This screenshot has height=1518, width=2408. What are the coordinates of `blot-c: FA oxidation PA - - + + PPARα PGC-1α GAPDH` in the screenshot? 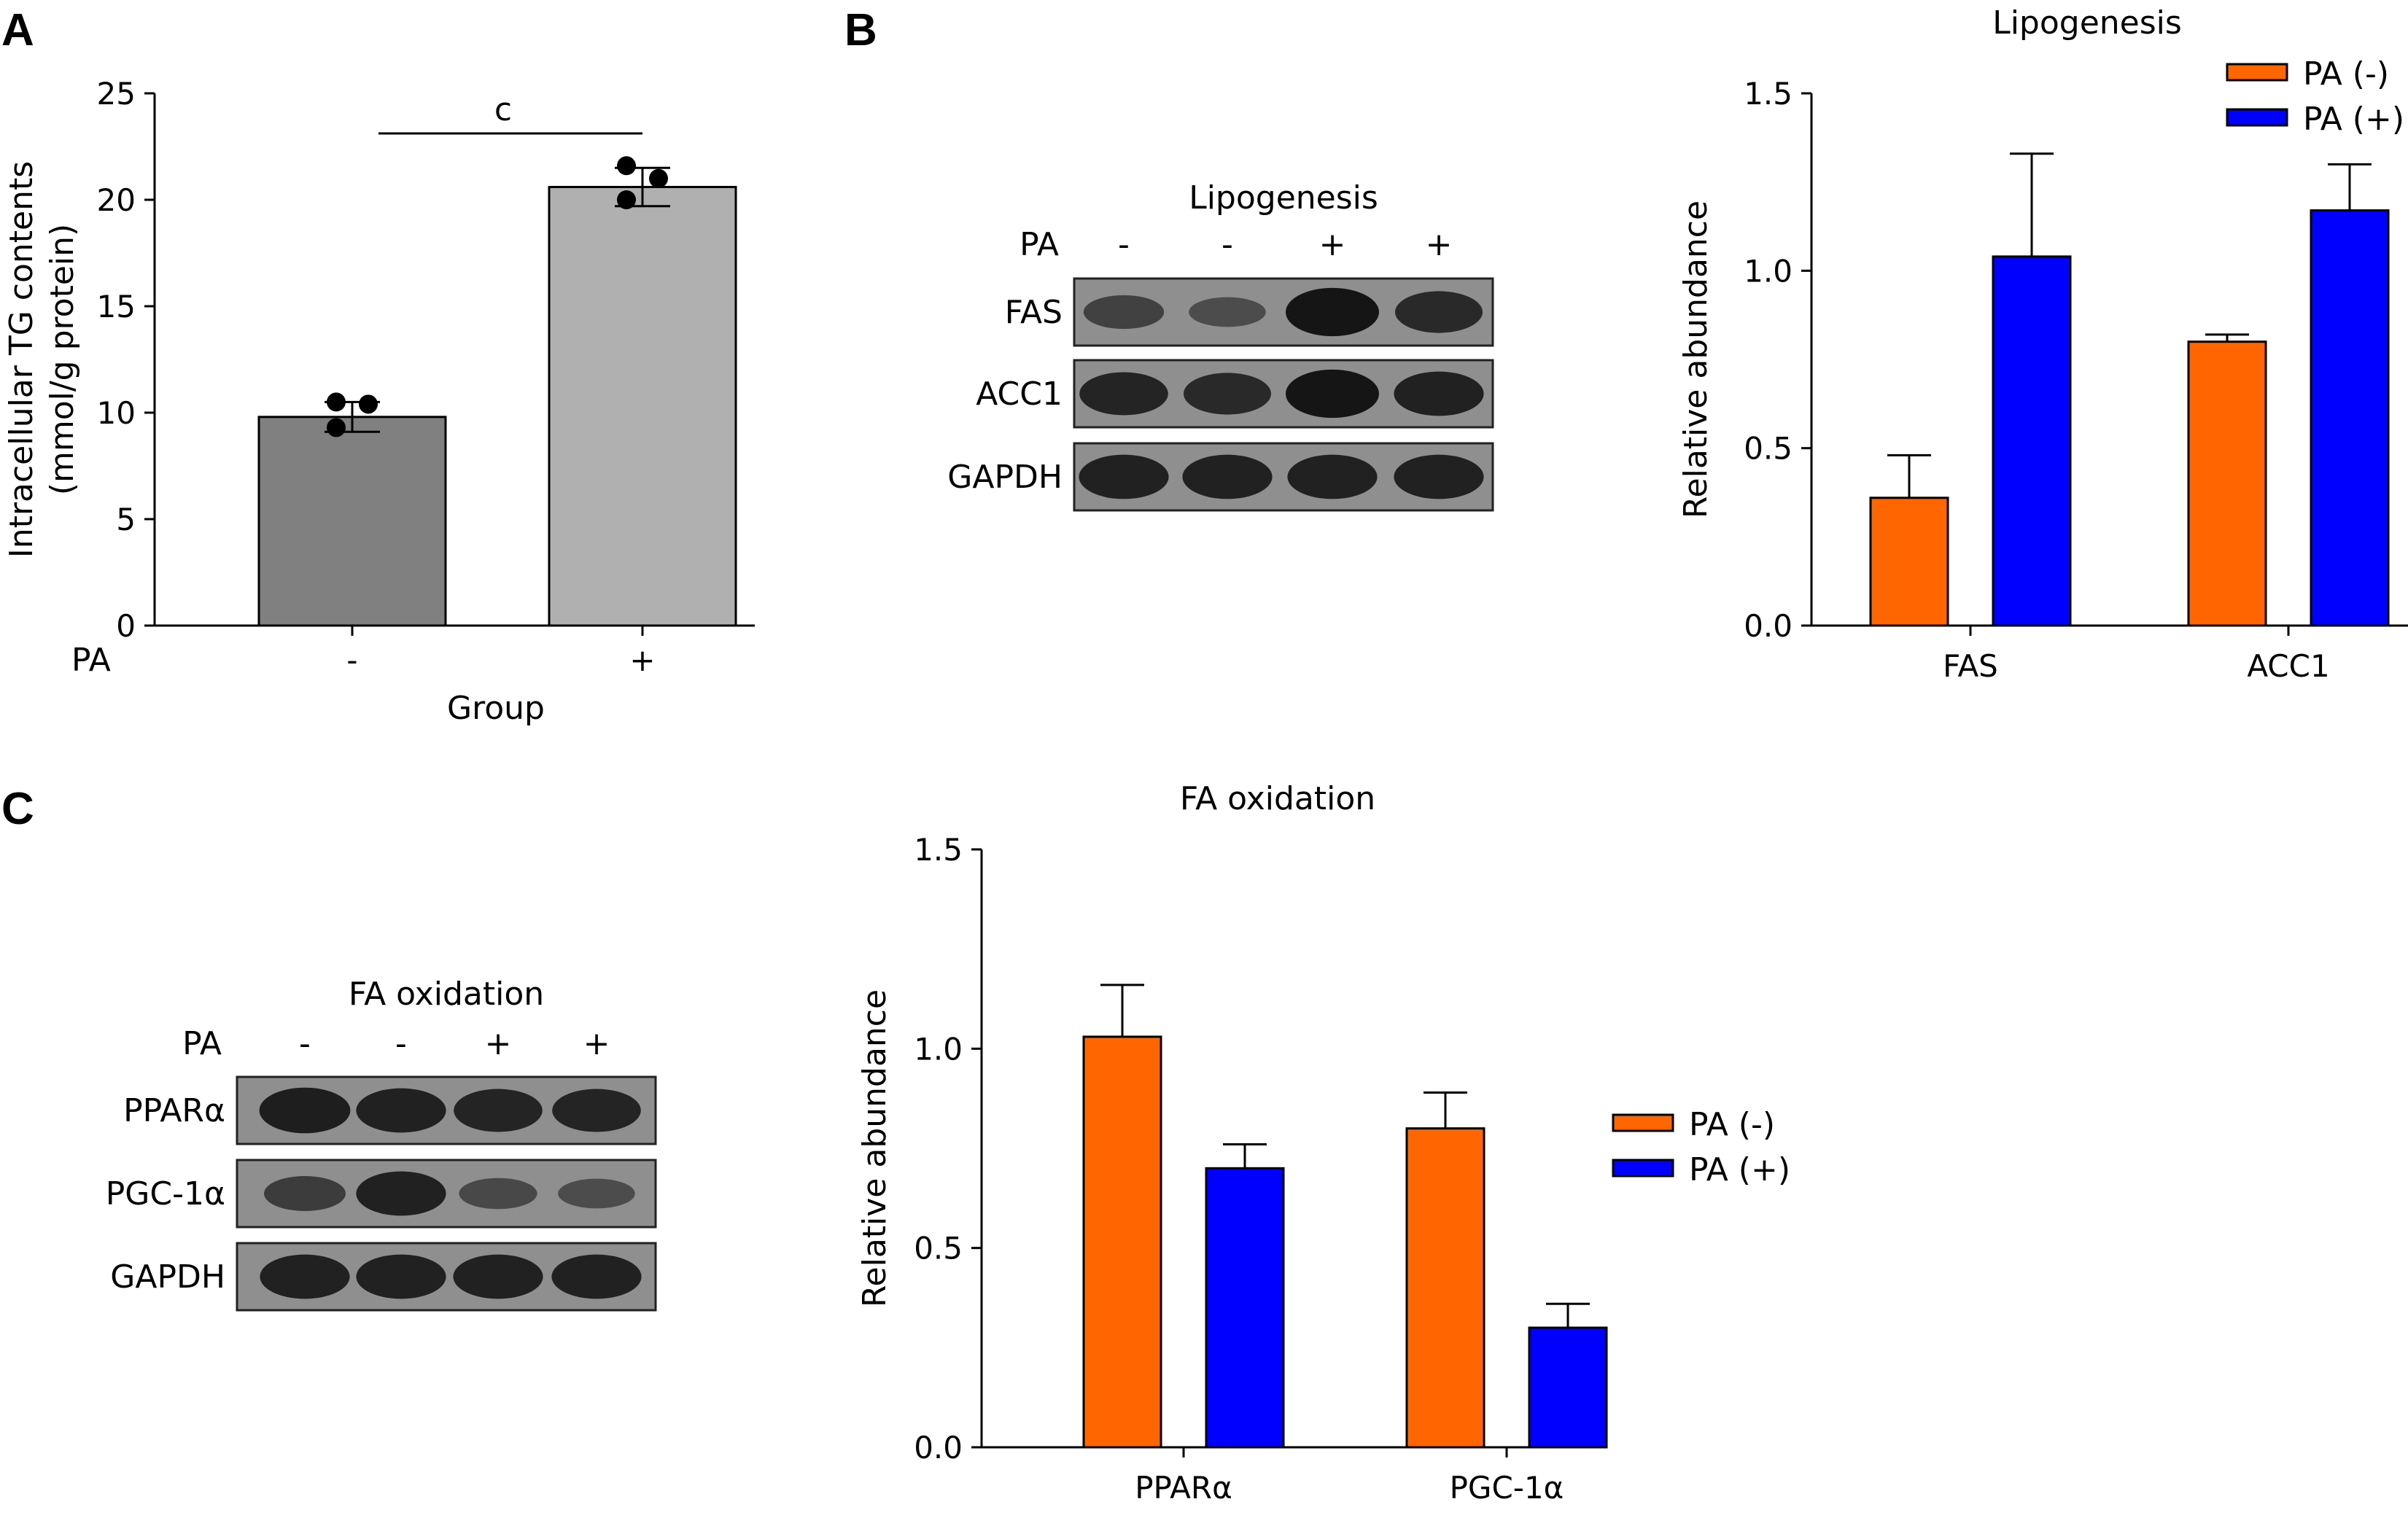 It's located at (381, 1144).